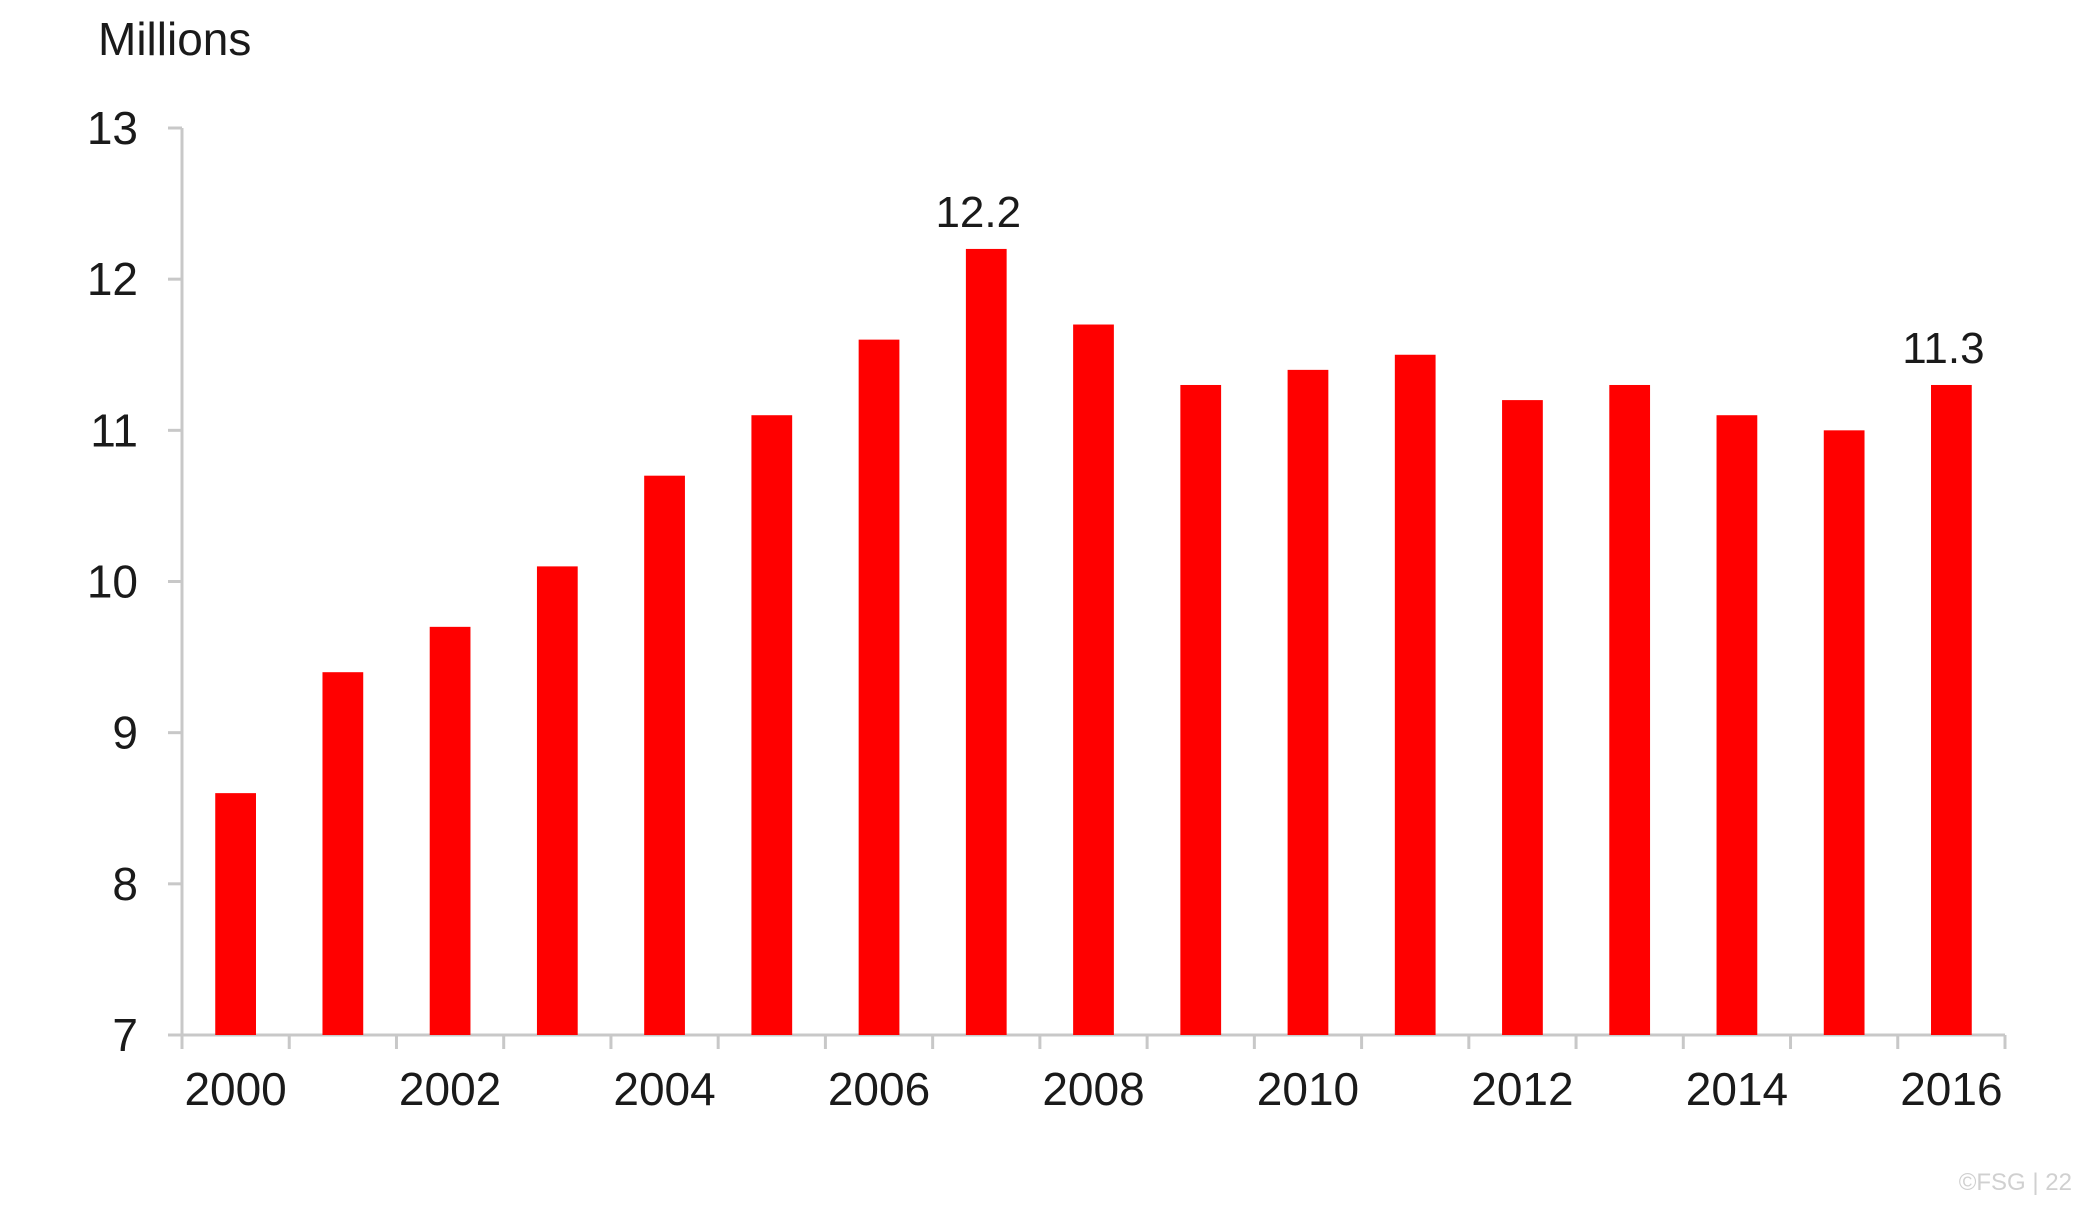 This screenshot has height=1222, width=2100. What do you see at coordinates (978, 212) in the screenshot?
I see `data-label-2007: 12.2` at bounding box center [978, 212].